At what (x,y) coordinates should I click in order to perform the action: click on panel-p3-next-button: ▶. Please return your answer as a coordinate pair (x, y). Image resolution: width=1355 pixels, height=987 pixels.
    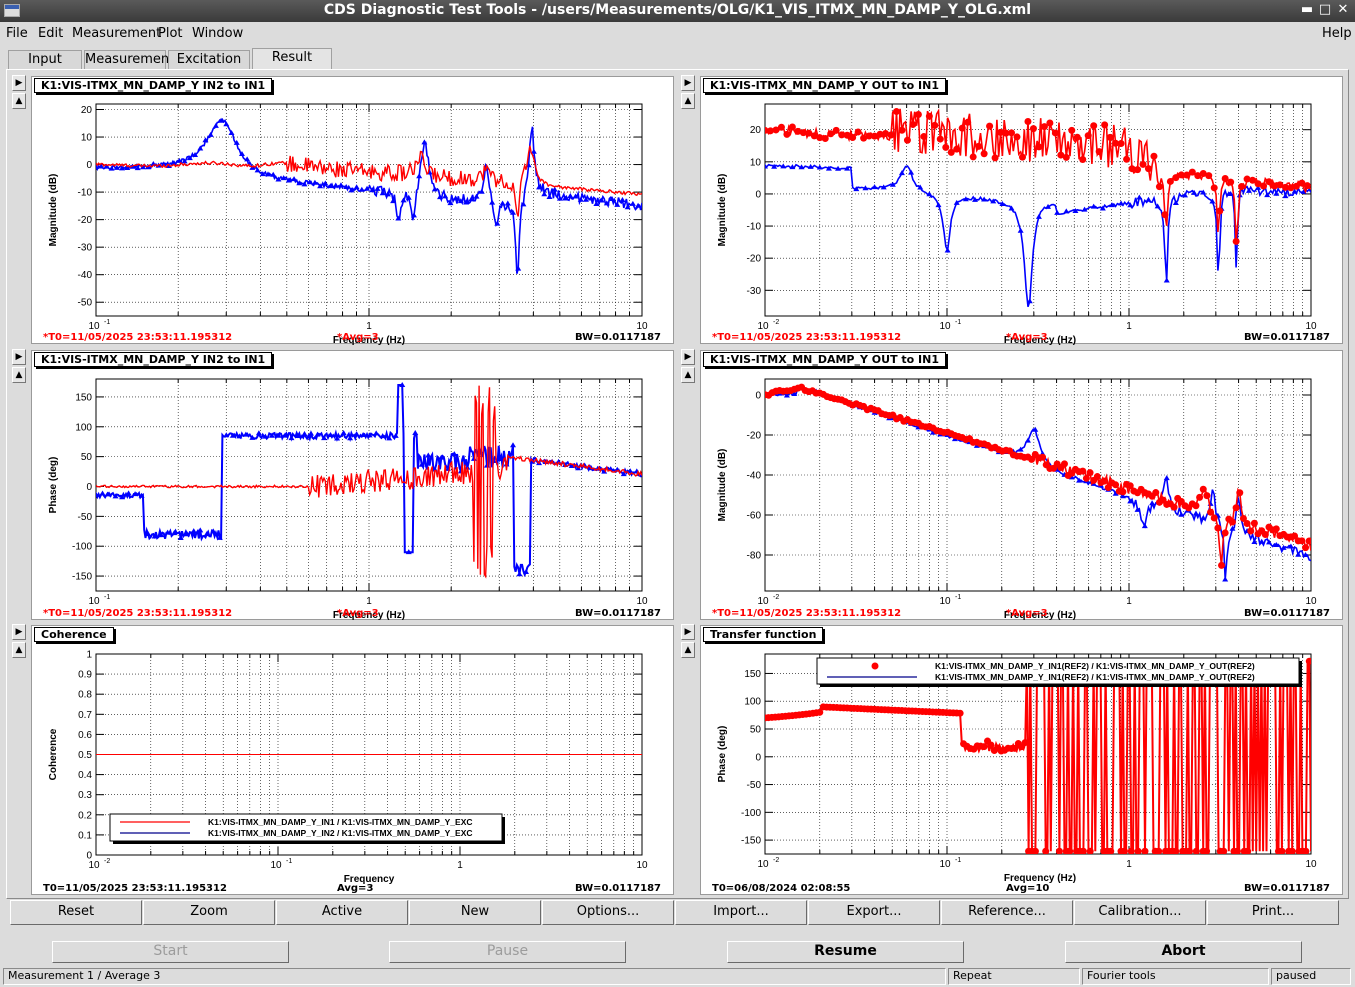
    Looking at the image, I should click on (19, 357).